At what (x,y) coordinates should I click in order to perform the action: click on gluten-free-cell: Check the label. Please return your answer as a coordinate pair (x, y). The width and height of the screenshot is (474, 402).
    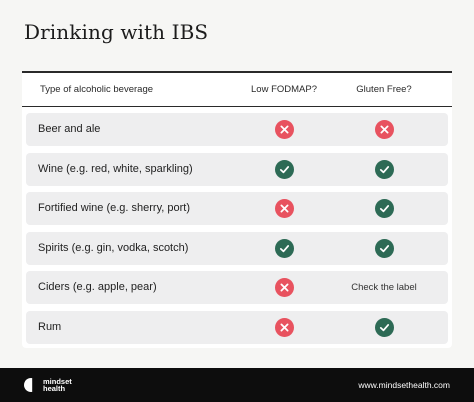
    Looking at the image, I should click on (384, 287).